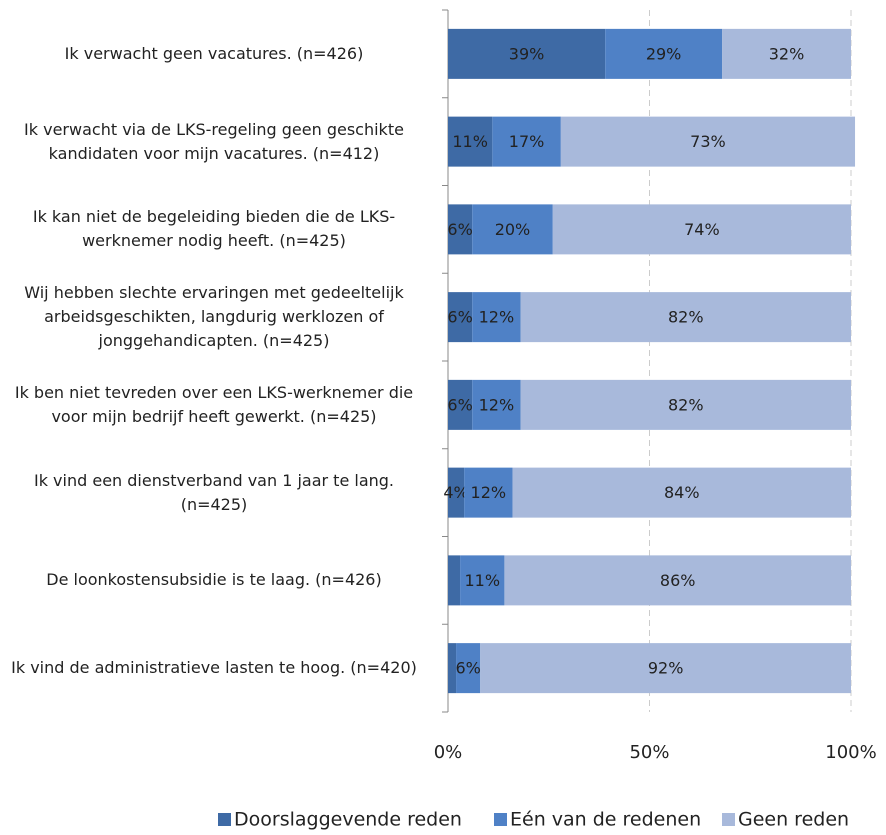 This screenshot has height=835, width=886. I want to click on data-label: 32%, so click(787, 53).